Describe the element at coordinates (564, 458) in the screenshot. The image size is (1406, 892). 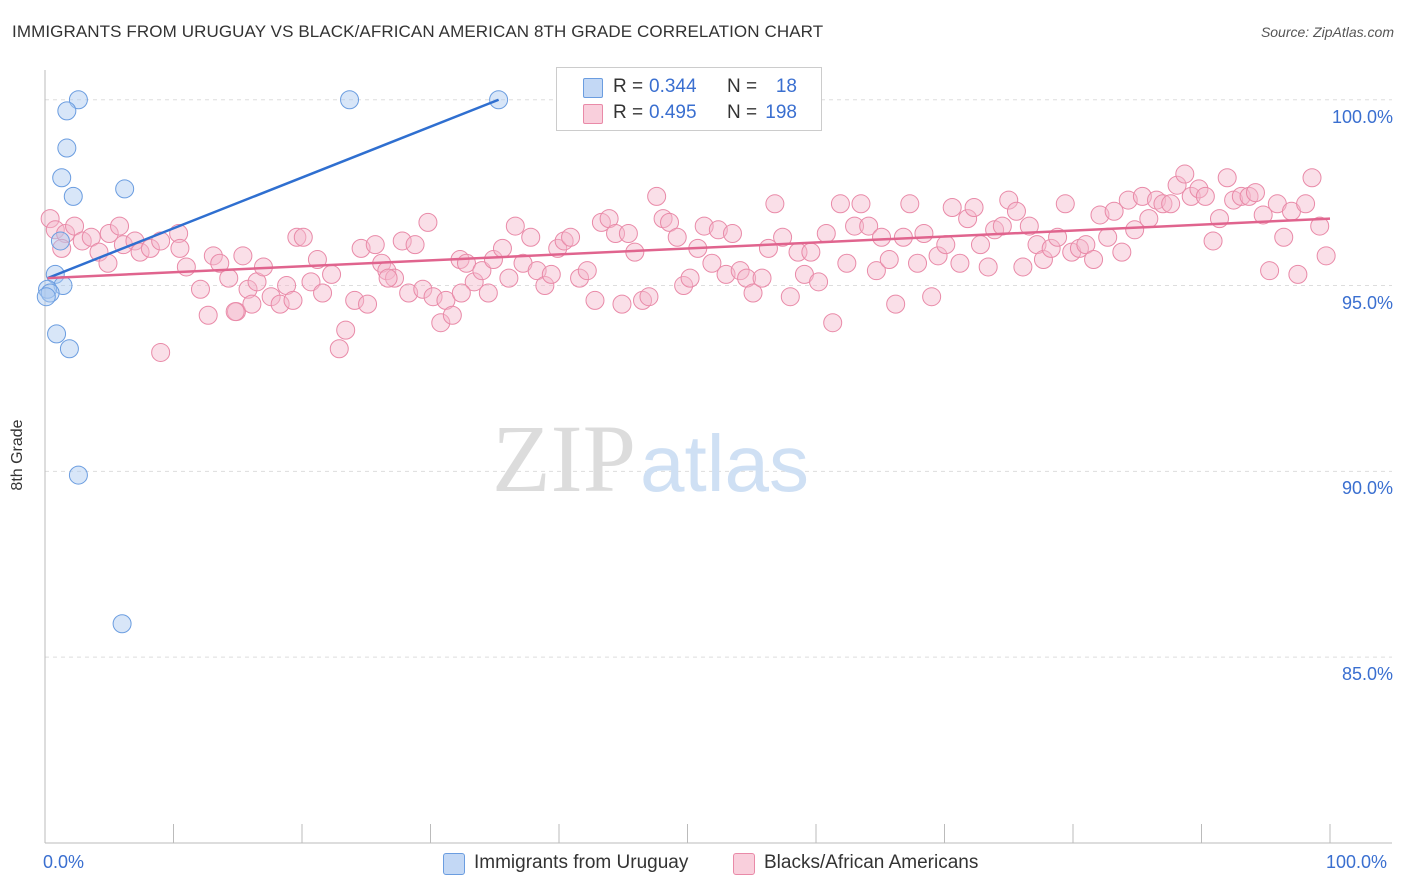
I see `watermark-zip: ZIP` at that location.